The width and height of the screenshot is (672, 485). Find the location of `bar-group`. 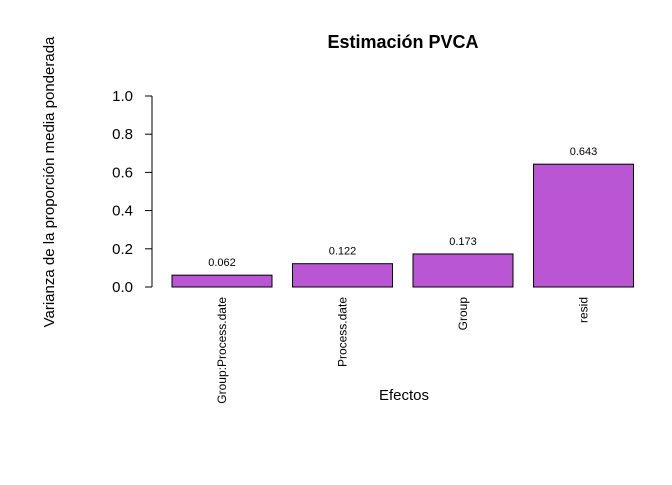

bar-group is located at coordinates (463, 270).